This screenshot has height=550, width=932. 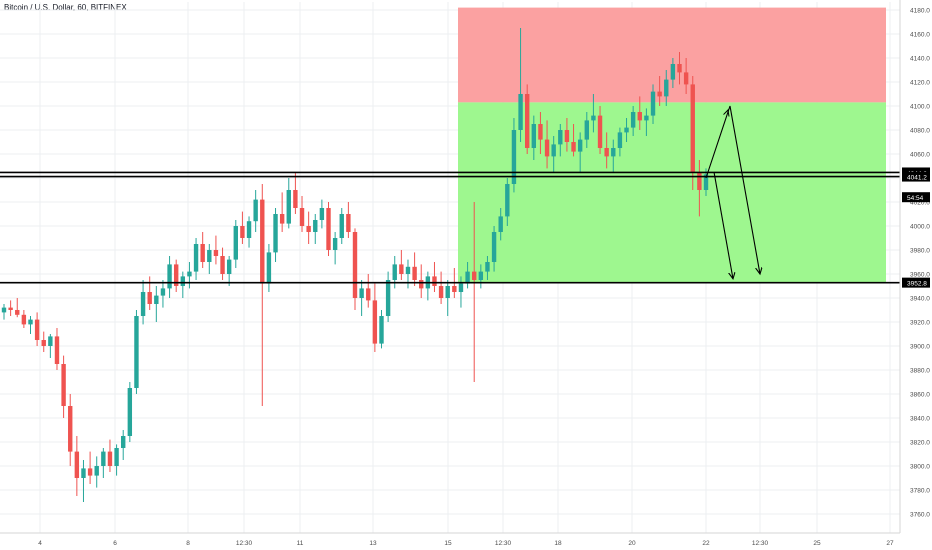 I want to click on time-tick-label: 6, so click(x=115, y=543).